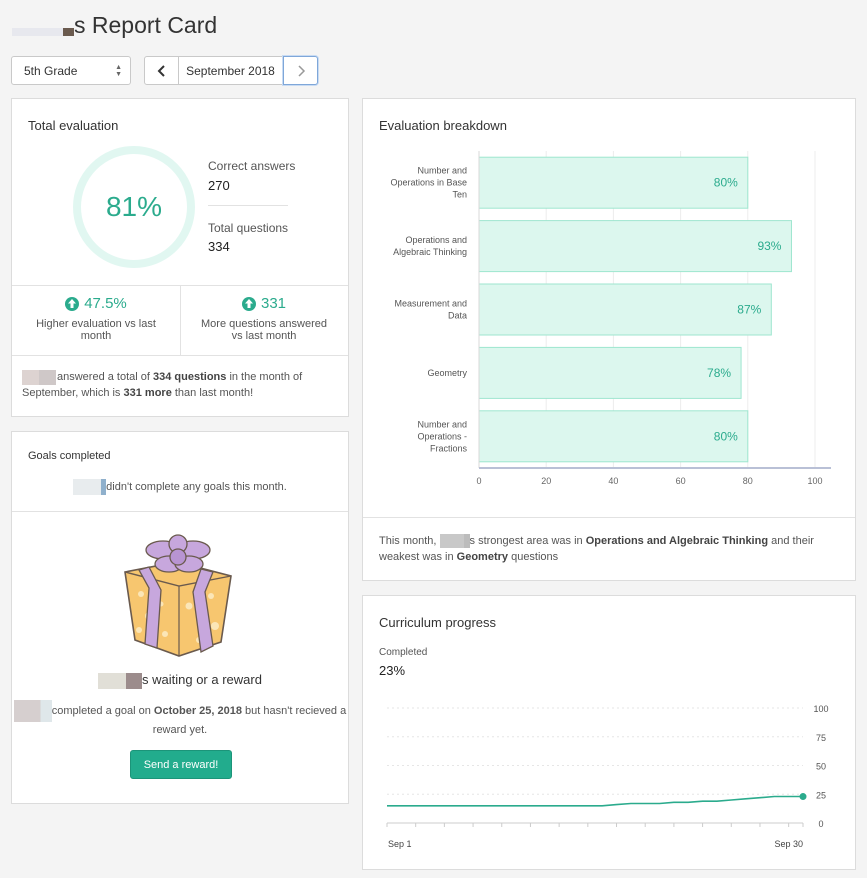 The height and width of the screenshot is (878, 867). What do you see at coordinates (607, 776) in the screenshot?
I see `curriculum-progress-chart: 0 25 50 75 100 Sep 1 Sep 30` at bounding box center [607, 776].